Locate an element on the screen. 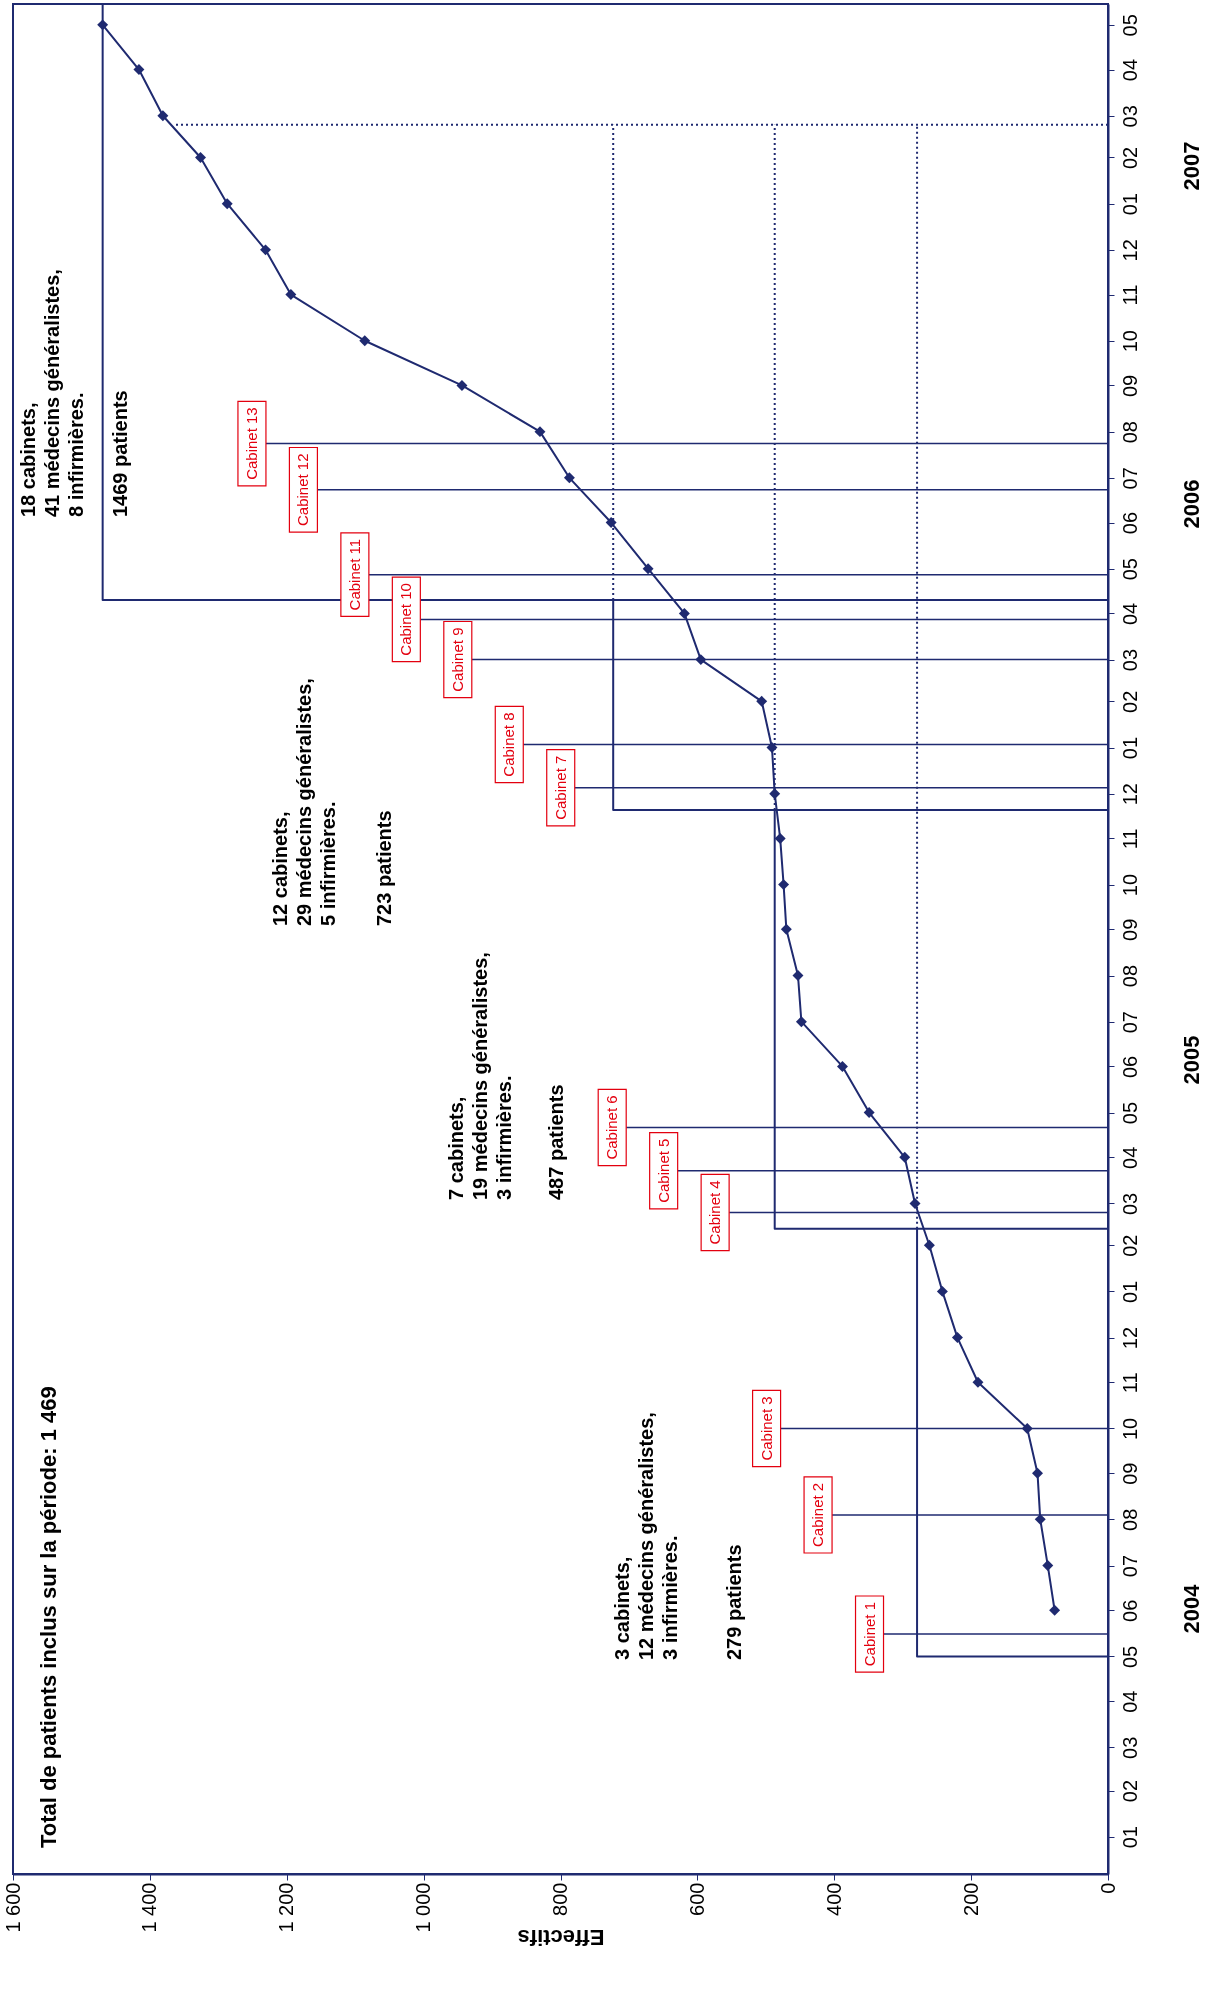 This screenshot has width=1231, height=2002. annotation: 12 cabinets, 29 médecins généralistes, 5 infirmières. is located at coordinates (304, 802).